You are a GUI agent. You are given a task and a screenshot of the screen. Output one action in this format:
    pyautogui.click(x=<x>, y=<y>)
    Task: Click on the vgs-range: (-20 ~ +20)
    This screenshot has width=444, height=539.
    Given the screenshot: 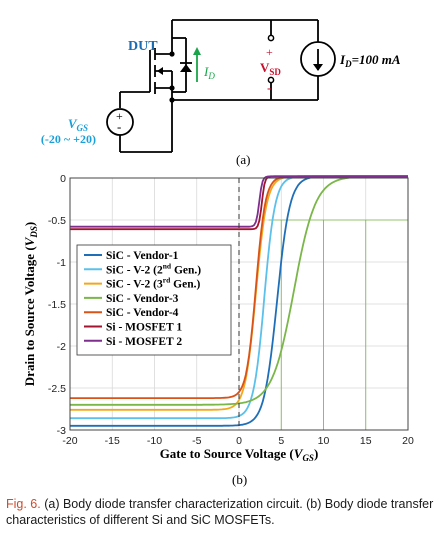 What is the action you would take?
    pyautogui.click(x=68, y=139)
    